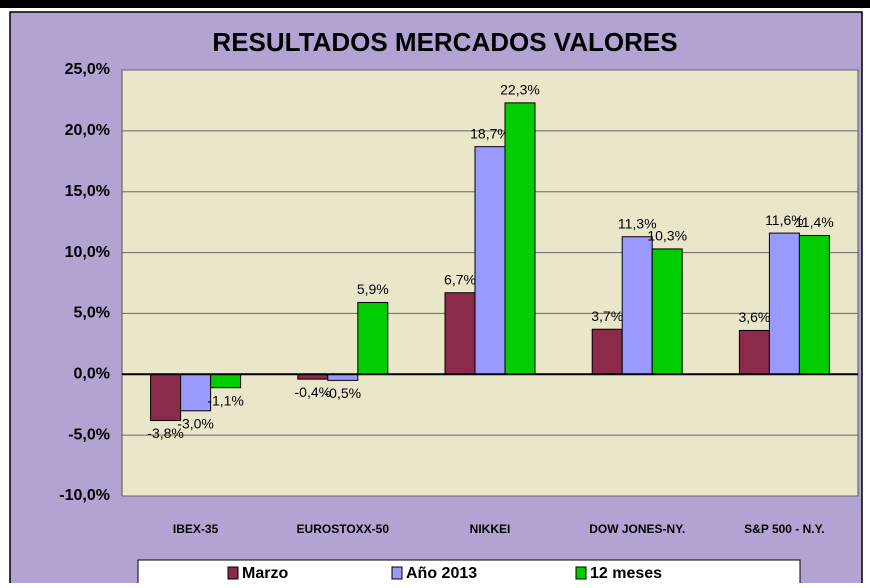 The height and width of the screenshot is (588, 870). I want to click on y-tick-label: 20,0%, so click(87, 130).